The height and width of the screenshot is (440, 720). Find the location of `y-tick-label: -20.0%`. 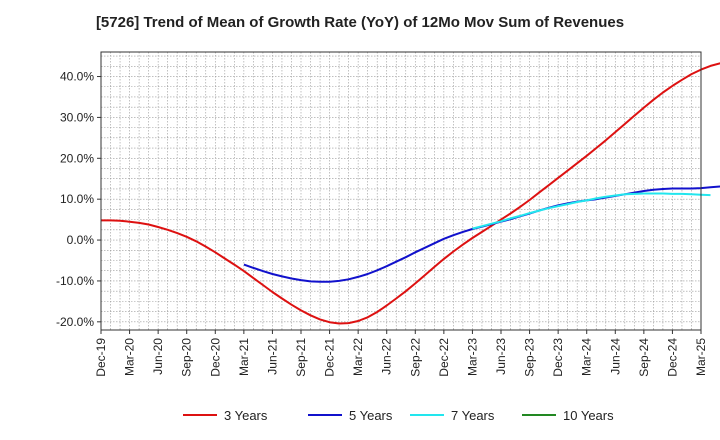

y-tick-label: -20.0% is located at coordinates (75, 322).